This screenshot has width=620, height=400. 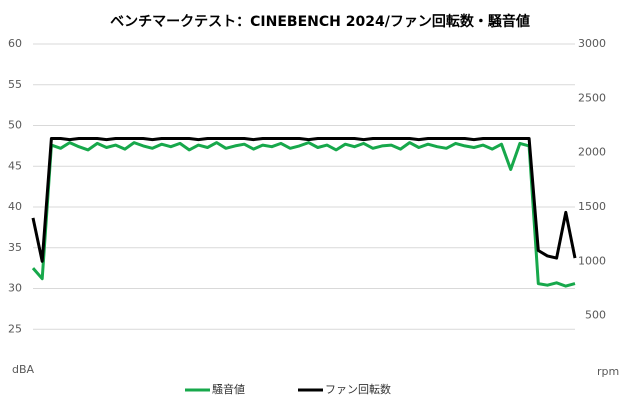 What do you see at coordinates (320, 21) in the screenshot?
I see `chart-title: ベンチマークテスト：CINEBENCH 2024/ファン回転数・騒音値` at bounding box center [320, 21].